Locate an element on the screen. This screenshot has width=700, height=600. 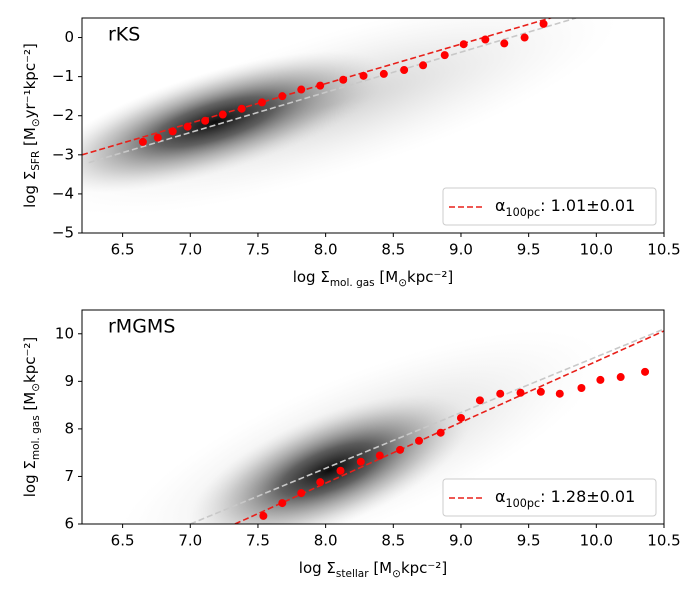
x-tick-label: 9.0 is located at coordinates (461, 250).